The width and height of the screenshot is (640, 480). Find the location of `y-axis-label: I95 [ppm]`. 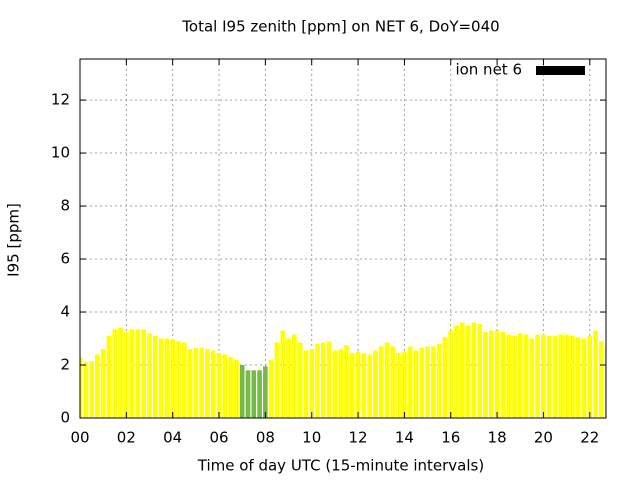

y-axis-label: I95 [ppm] is located at coordinates (14, 240).